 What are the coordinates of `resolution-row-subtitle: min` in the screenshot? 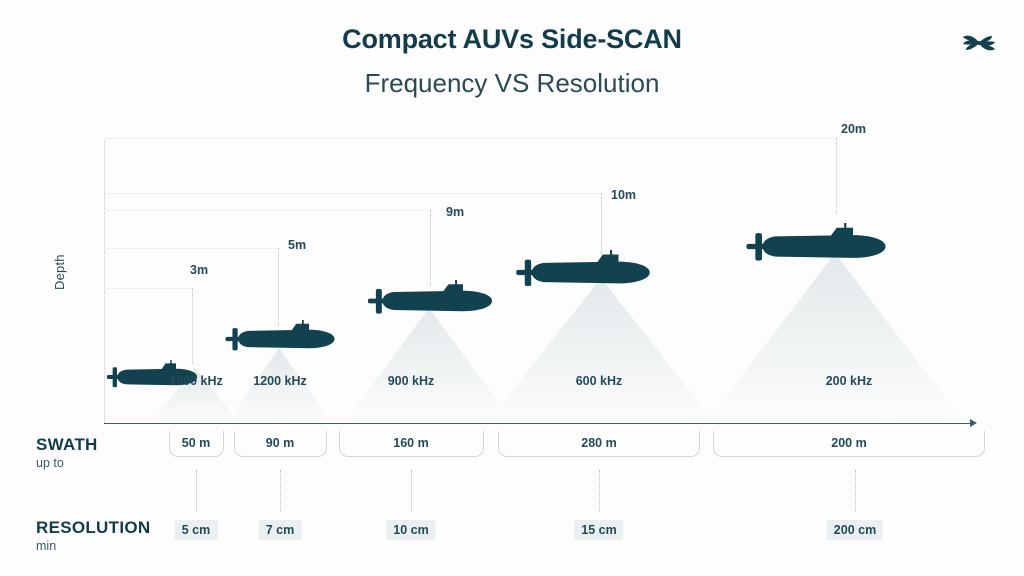 It's located at (46, 546).